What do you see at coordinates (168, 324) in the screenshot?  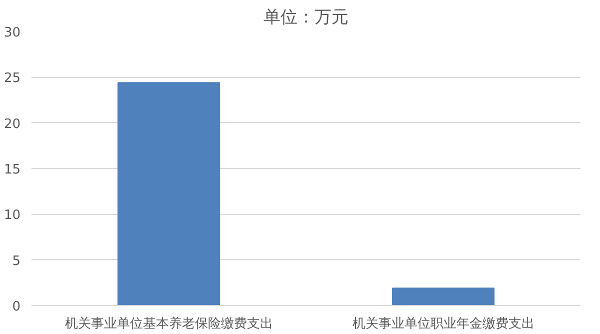 I see `x-tick-label: 机关事业单位基本养老保险缴费支出` at bounding box center [168, 324].